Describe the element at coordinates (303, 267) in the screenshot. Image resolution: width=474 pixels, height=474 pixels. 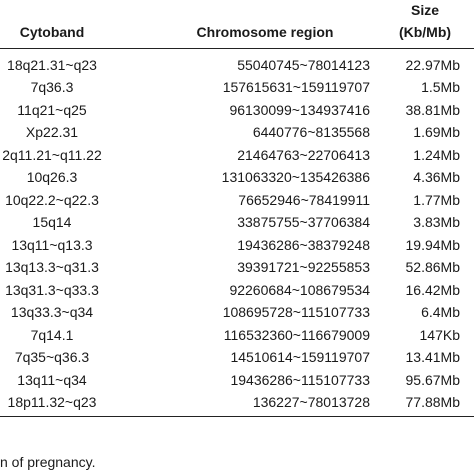
I see `table-cell: 39391721~92255853` at that location.